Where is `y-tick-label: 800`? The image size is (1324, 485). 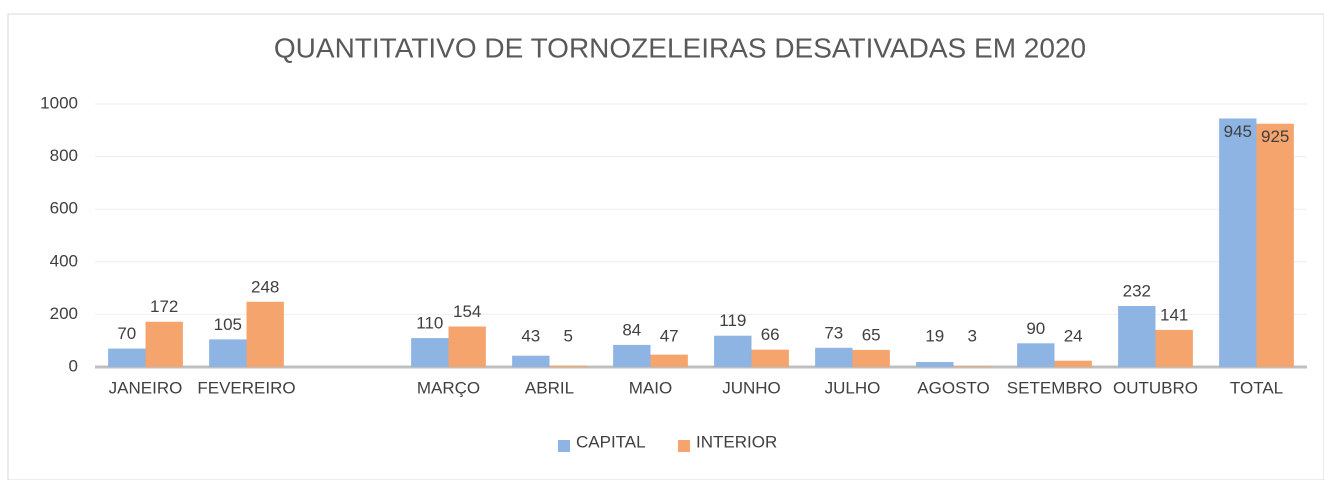
y-tick-label: 800 is located at coordinates (64, 155).